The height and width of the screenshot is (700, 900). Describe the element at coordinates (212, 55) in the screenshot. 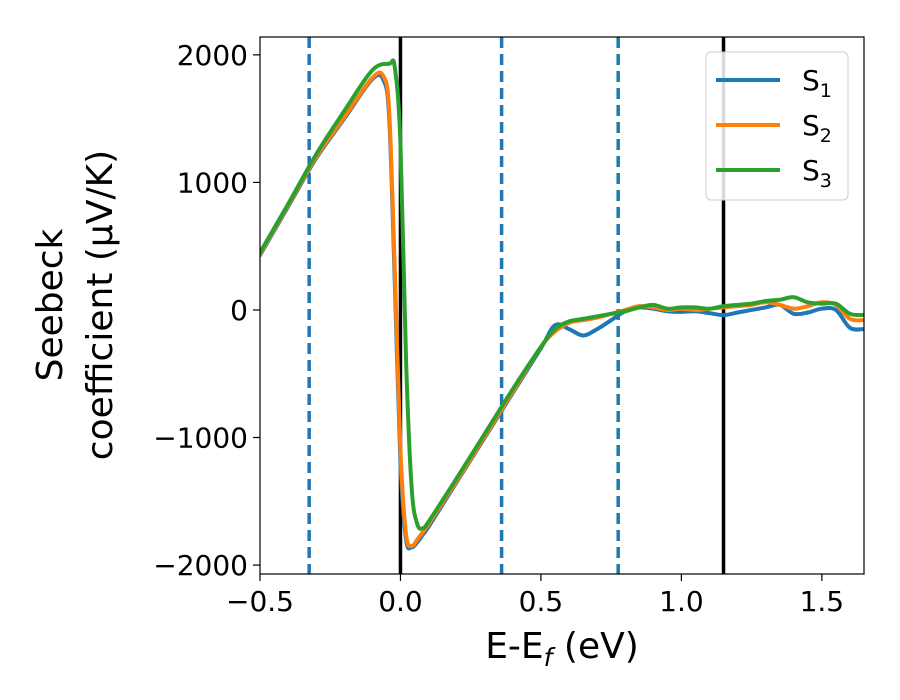

I see `y-tick-label: 2000` at that location.